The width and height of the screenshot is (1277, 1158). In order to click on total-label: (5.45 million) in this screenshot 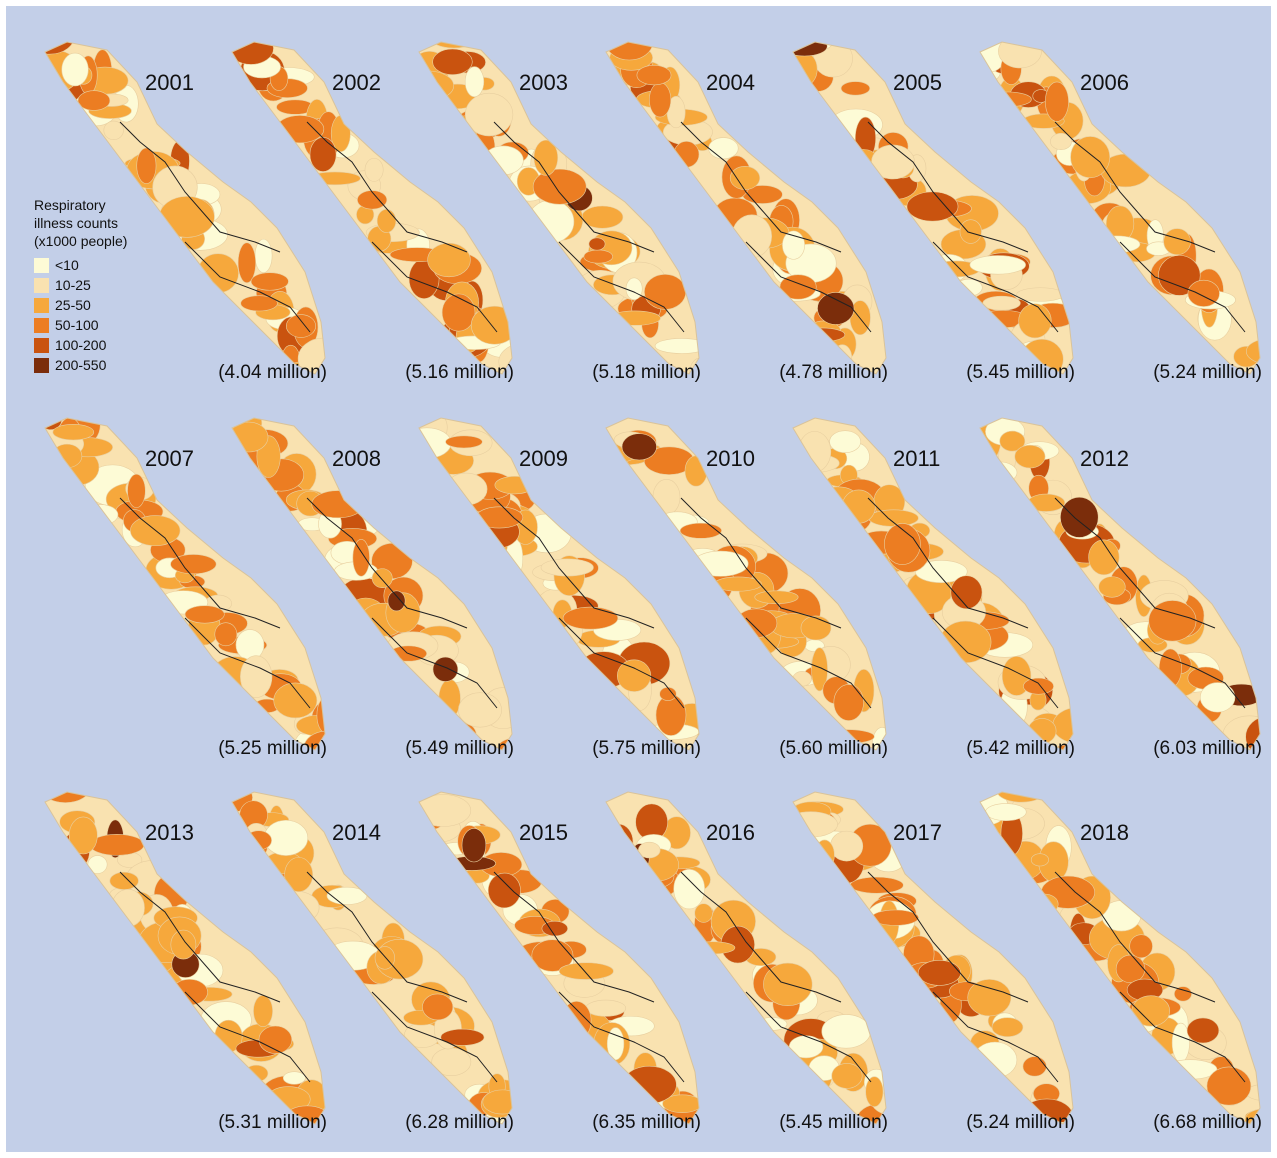, I will do `click(1020, 372)`.